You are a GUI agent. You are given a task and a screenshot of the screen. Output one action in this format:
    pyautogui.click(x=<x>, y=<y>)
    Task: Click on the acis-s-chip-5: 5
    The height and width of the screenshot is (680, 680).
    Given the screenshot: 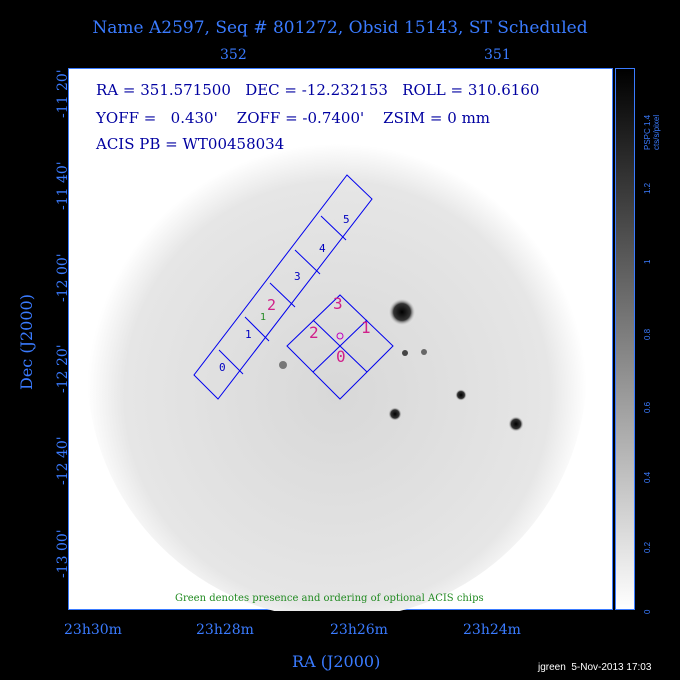 What is the action you would take?
    pyautogui.click(x=346, y=219)
    